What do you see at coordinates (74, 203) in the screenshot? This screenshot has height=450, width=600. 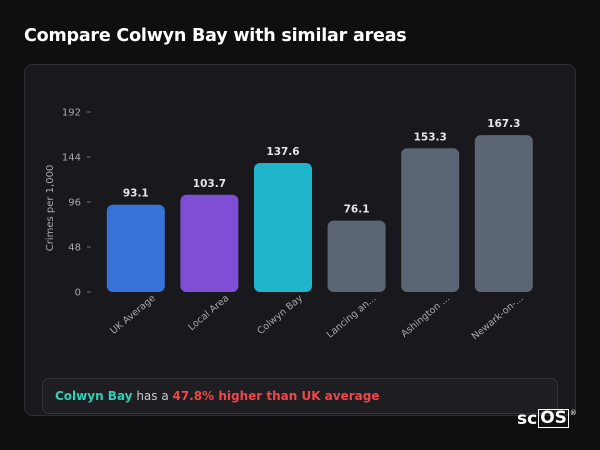 I see `y-tick-label: 96` at bounding box center [74, 203].